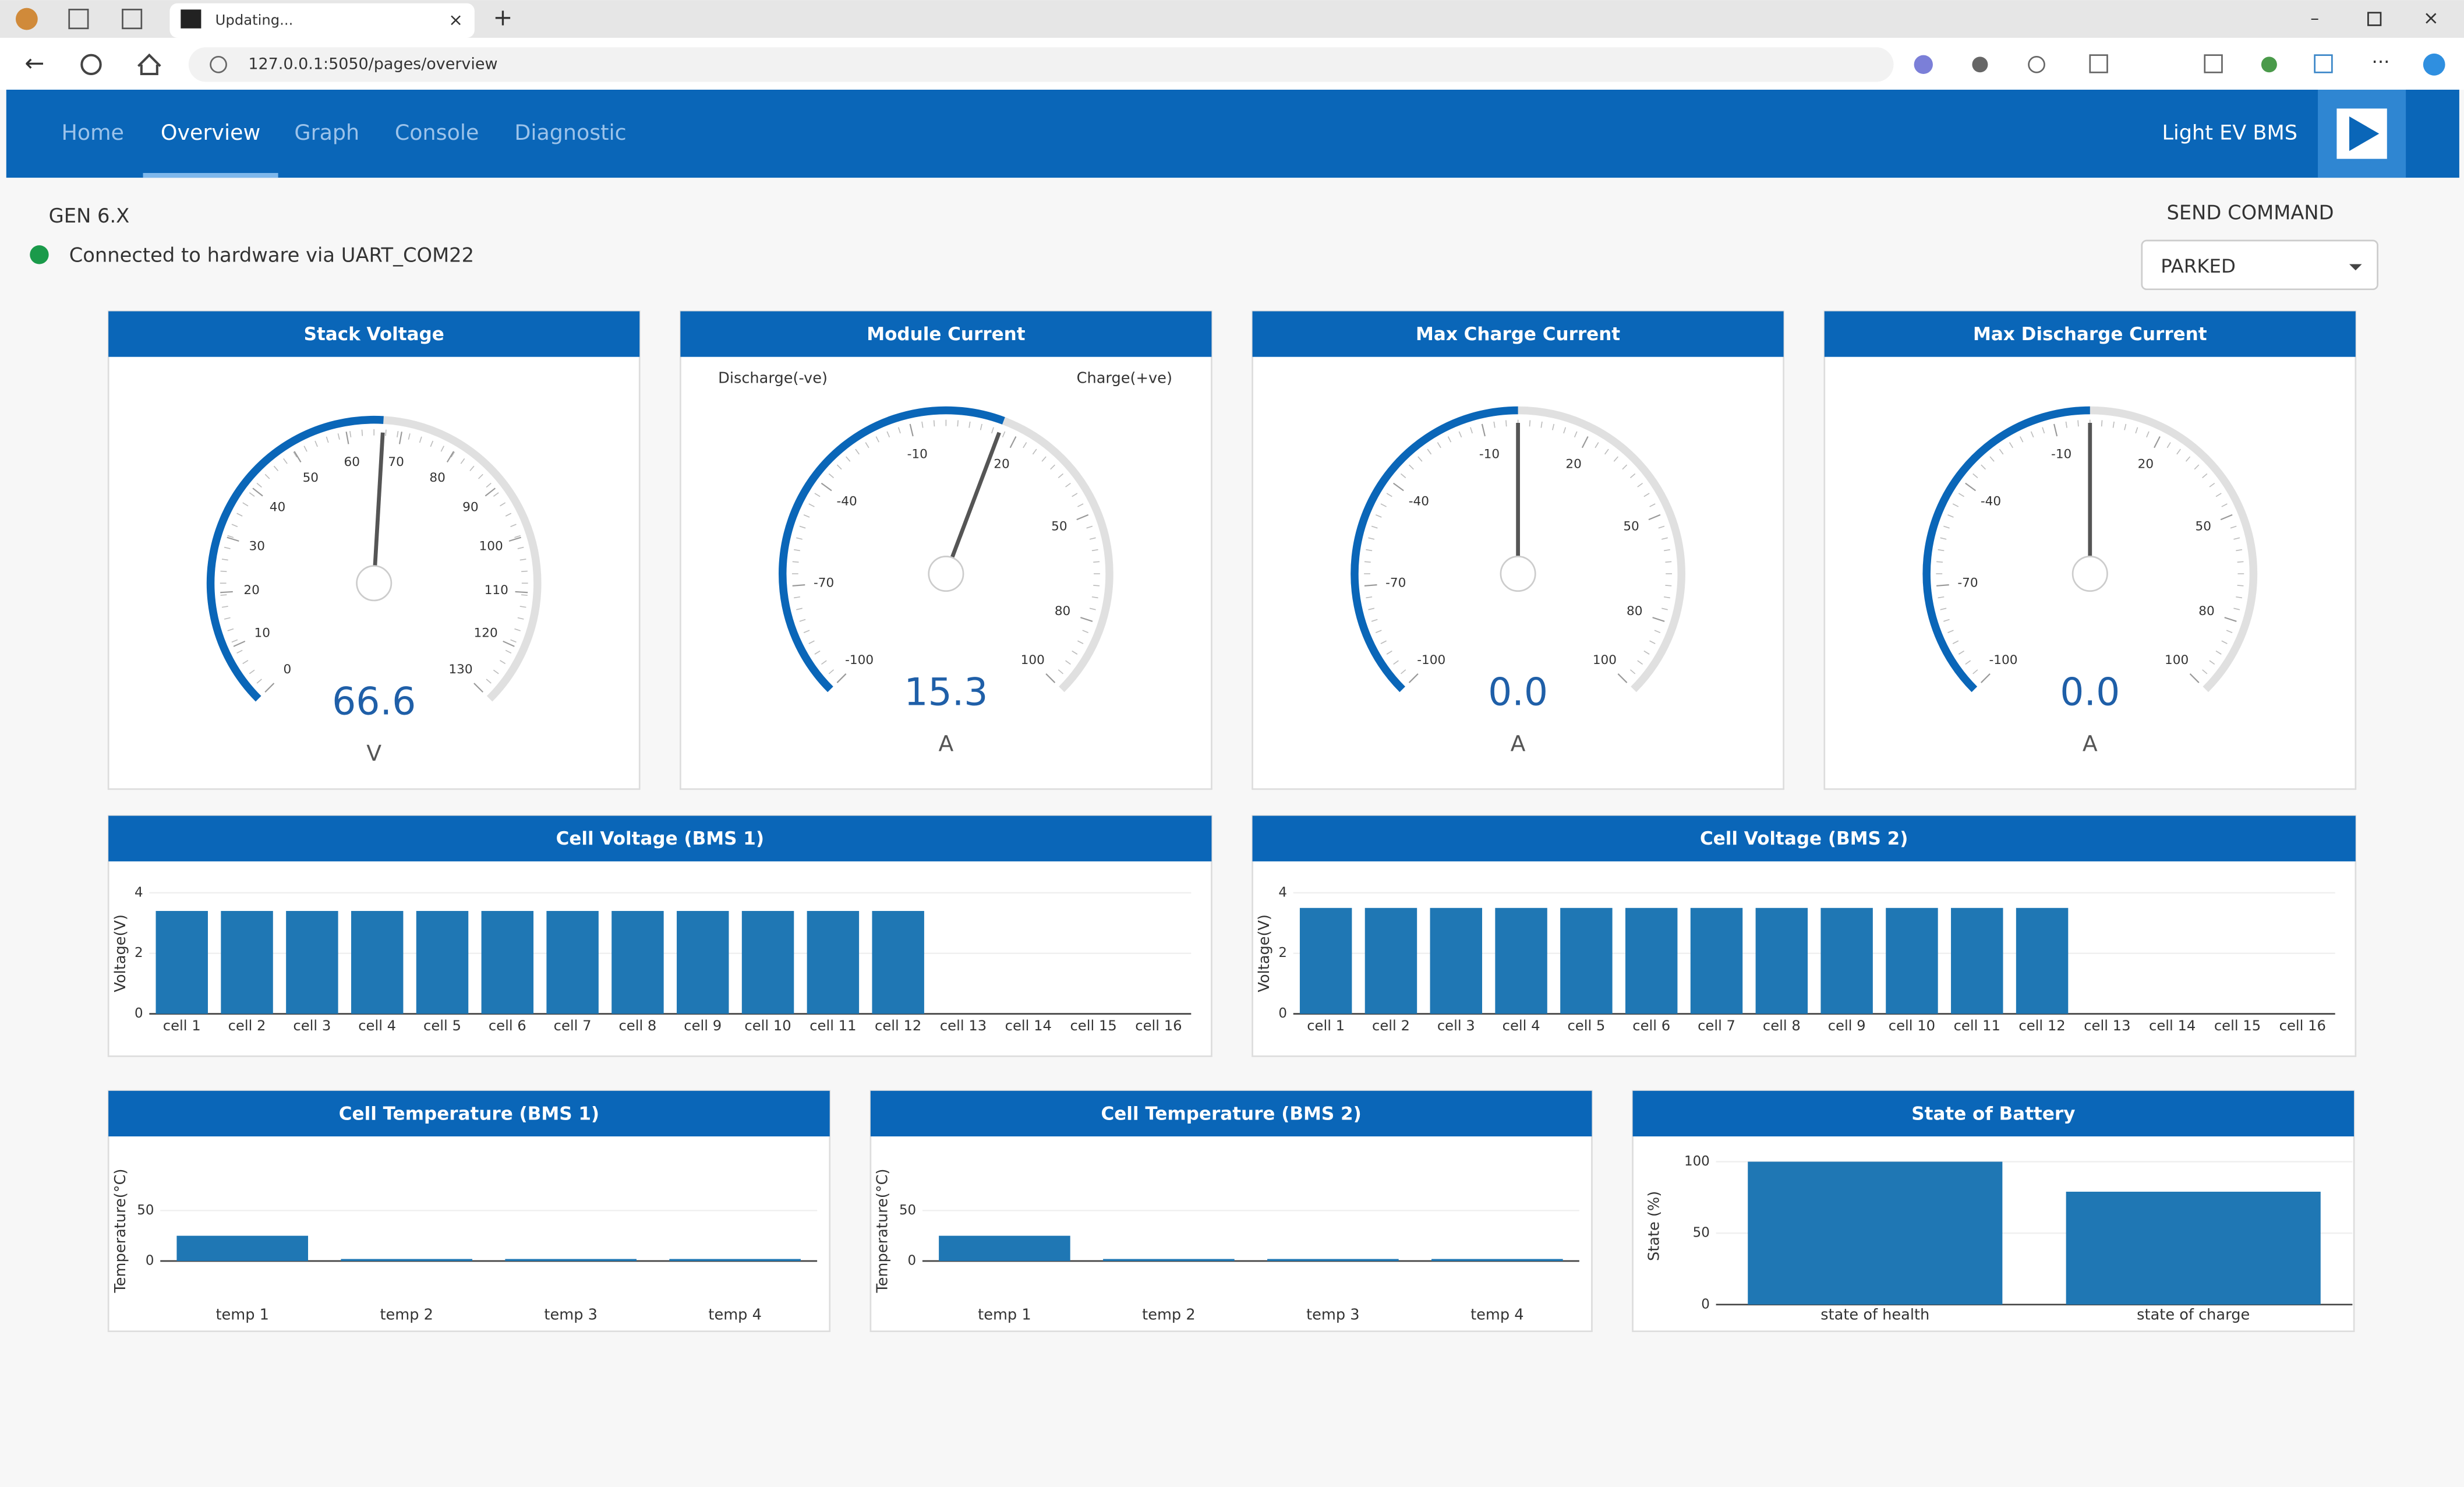  I want to click on collections-icon, so click(2213, 63).